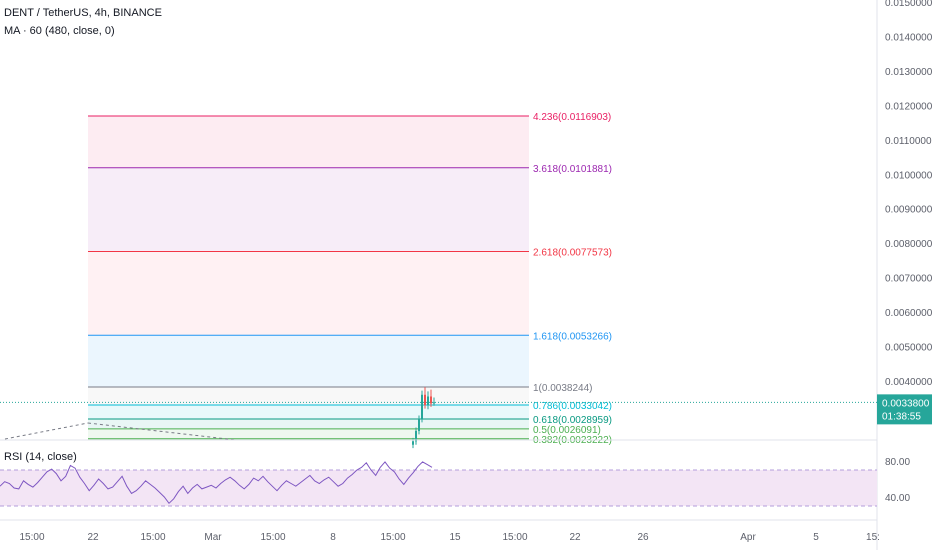 Image resolution: width=932 pixels, height=550 pixels. Describe the element at coordinates (908, 175) in the screenshot. I see `price-tick-label: 0.0100000` at that location.